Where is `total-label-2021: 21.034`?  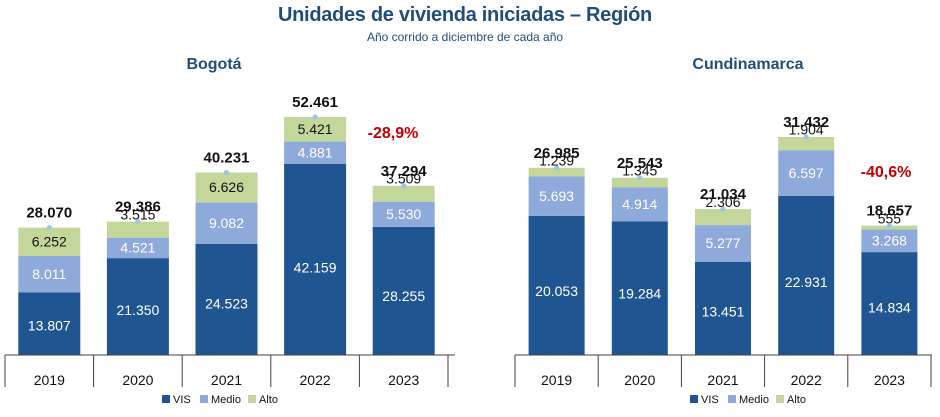 total-label-2021: 21.034 is located at coordinates (723, 194).